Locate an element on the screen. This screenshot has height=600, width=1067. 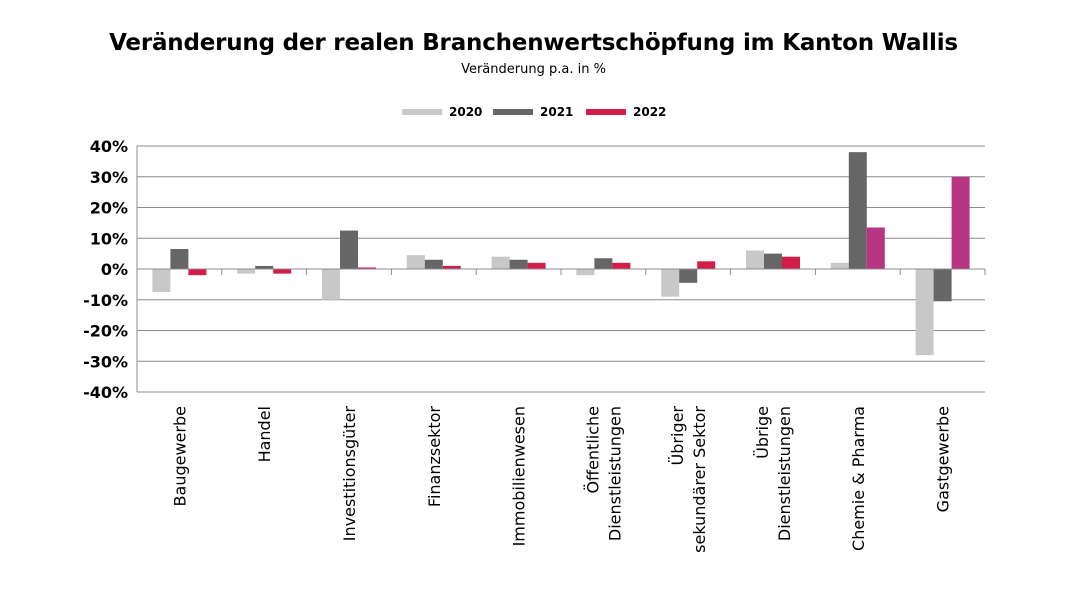
category-label: Chemie & Pharma is located at coordinates (858, 478).